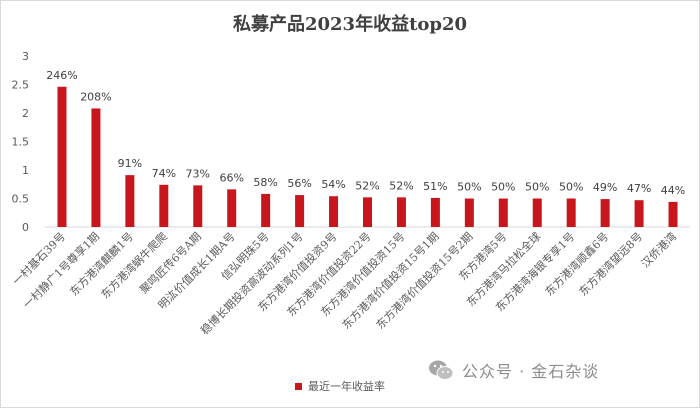 The width and height of the screenshot is (700, 408). What do you see at coordinates (25, 113) in the screenshot?
I see `y-tick-label: 2` at bounding box center [25, 113].